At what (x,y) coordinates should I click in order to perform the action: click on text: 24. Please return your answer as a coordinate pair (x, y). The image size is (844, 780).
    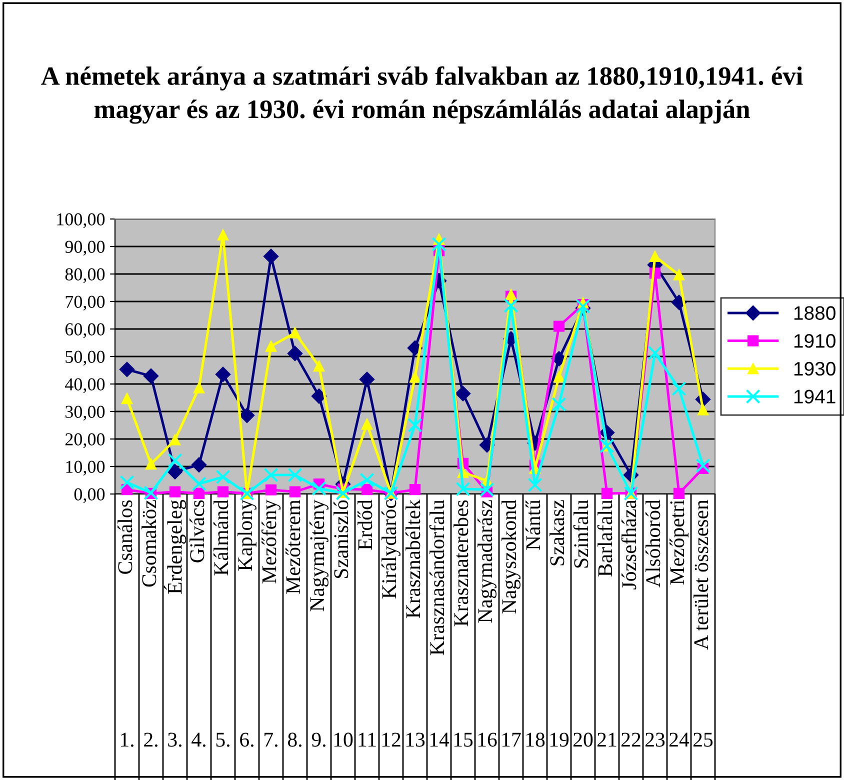
    Looking at the image, I should click on (680, 739).